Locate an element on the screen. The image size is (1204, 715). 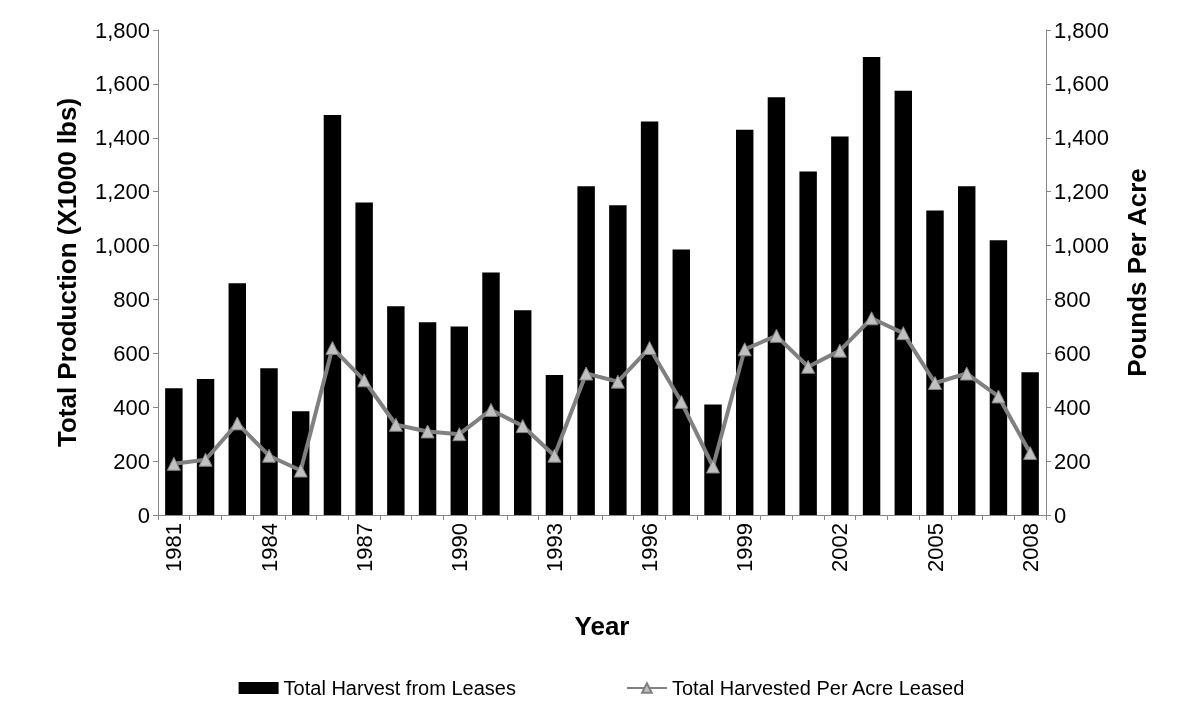
y2-tick-label: 200 is located at coordinates (1072, 461).